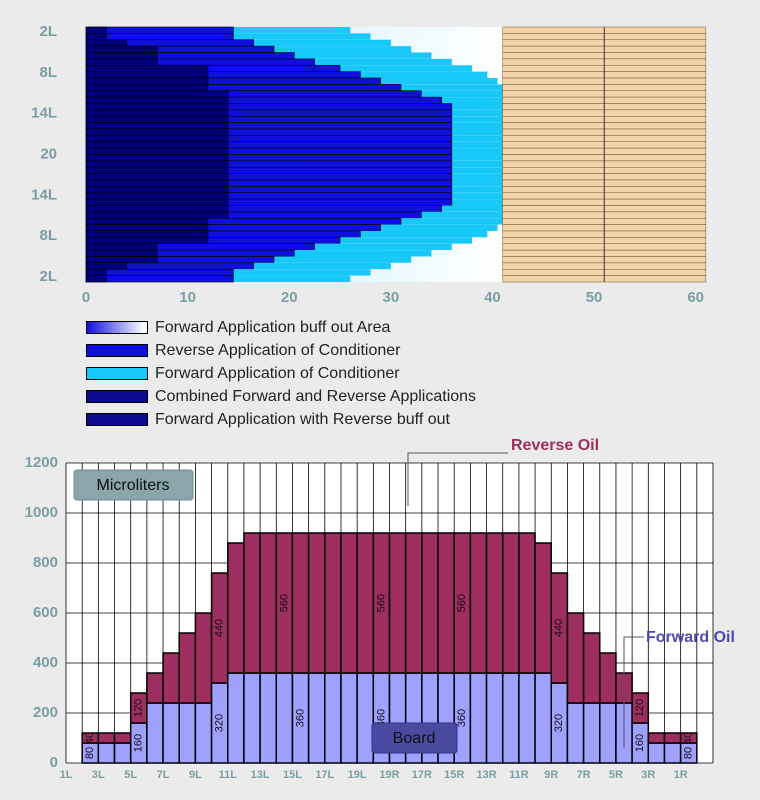  I want to click on forward-oil-leader, so click(633, 692).